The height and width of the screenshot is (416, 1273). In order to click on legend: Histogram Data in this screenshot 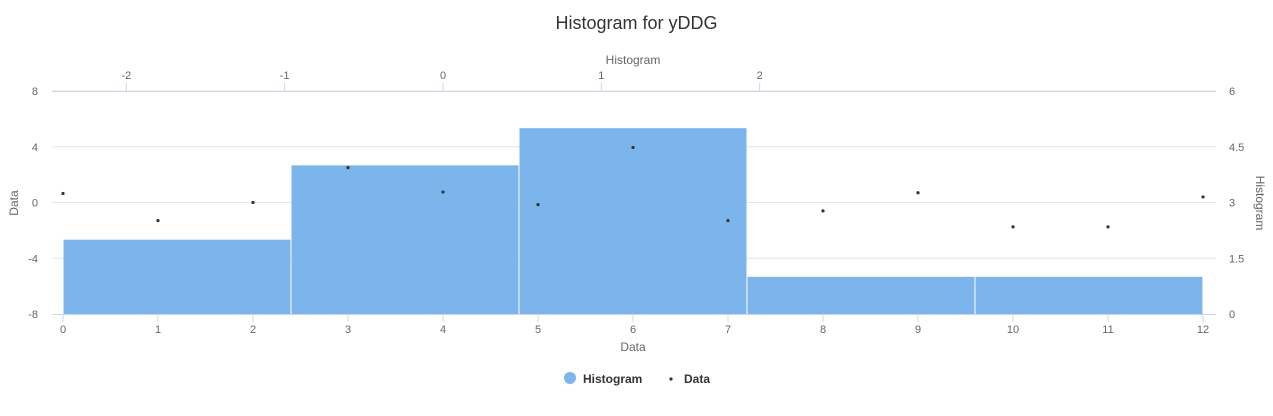, I will do `click(637, 379)`.